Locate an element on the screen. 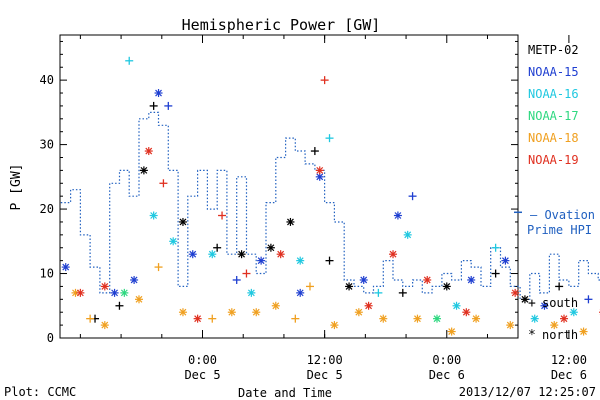 Image resolution: width=600 pixels, height=400 pixels. legend-item: NOAA-15 is located at coordinates (553, 72).